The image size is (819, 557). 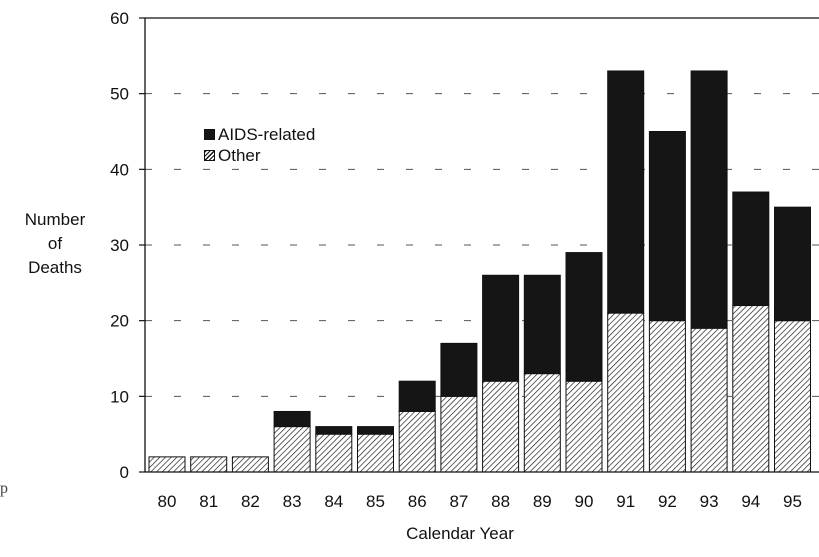 I want to click on y-tick-label-10: 10, so click(x=119, y=396).